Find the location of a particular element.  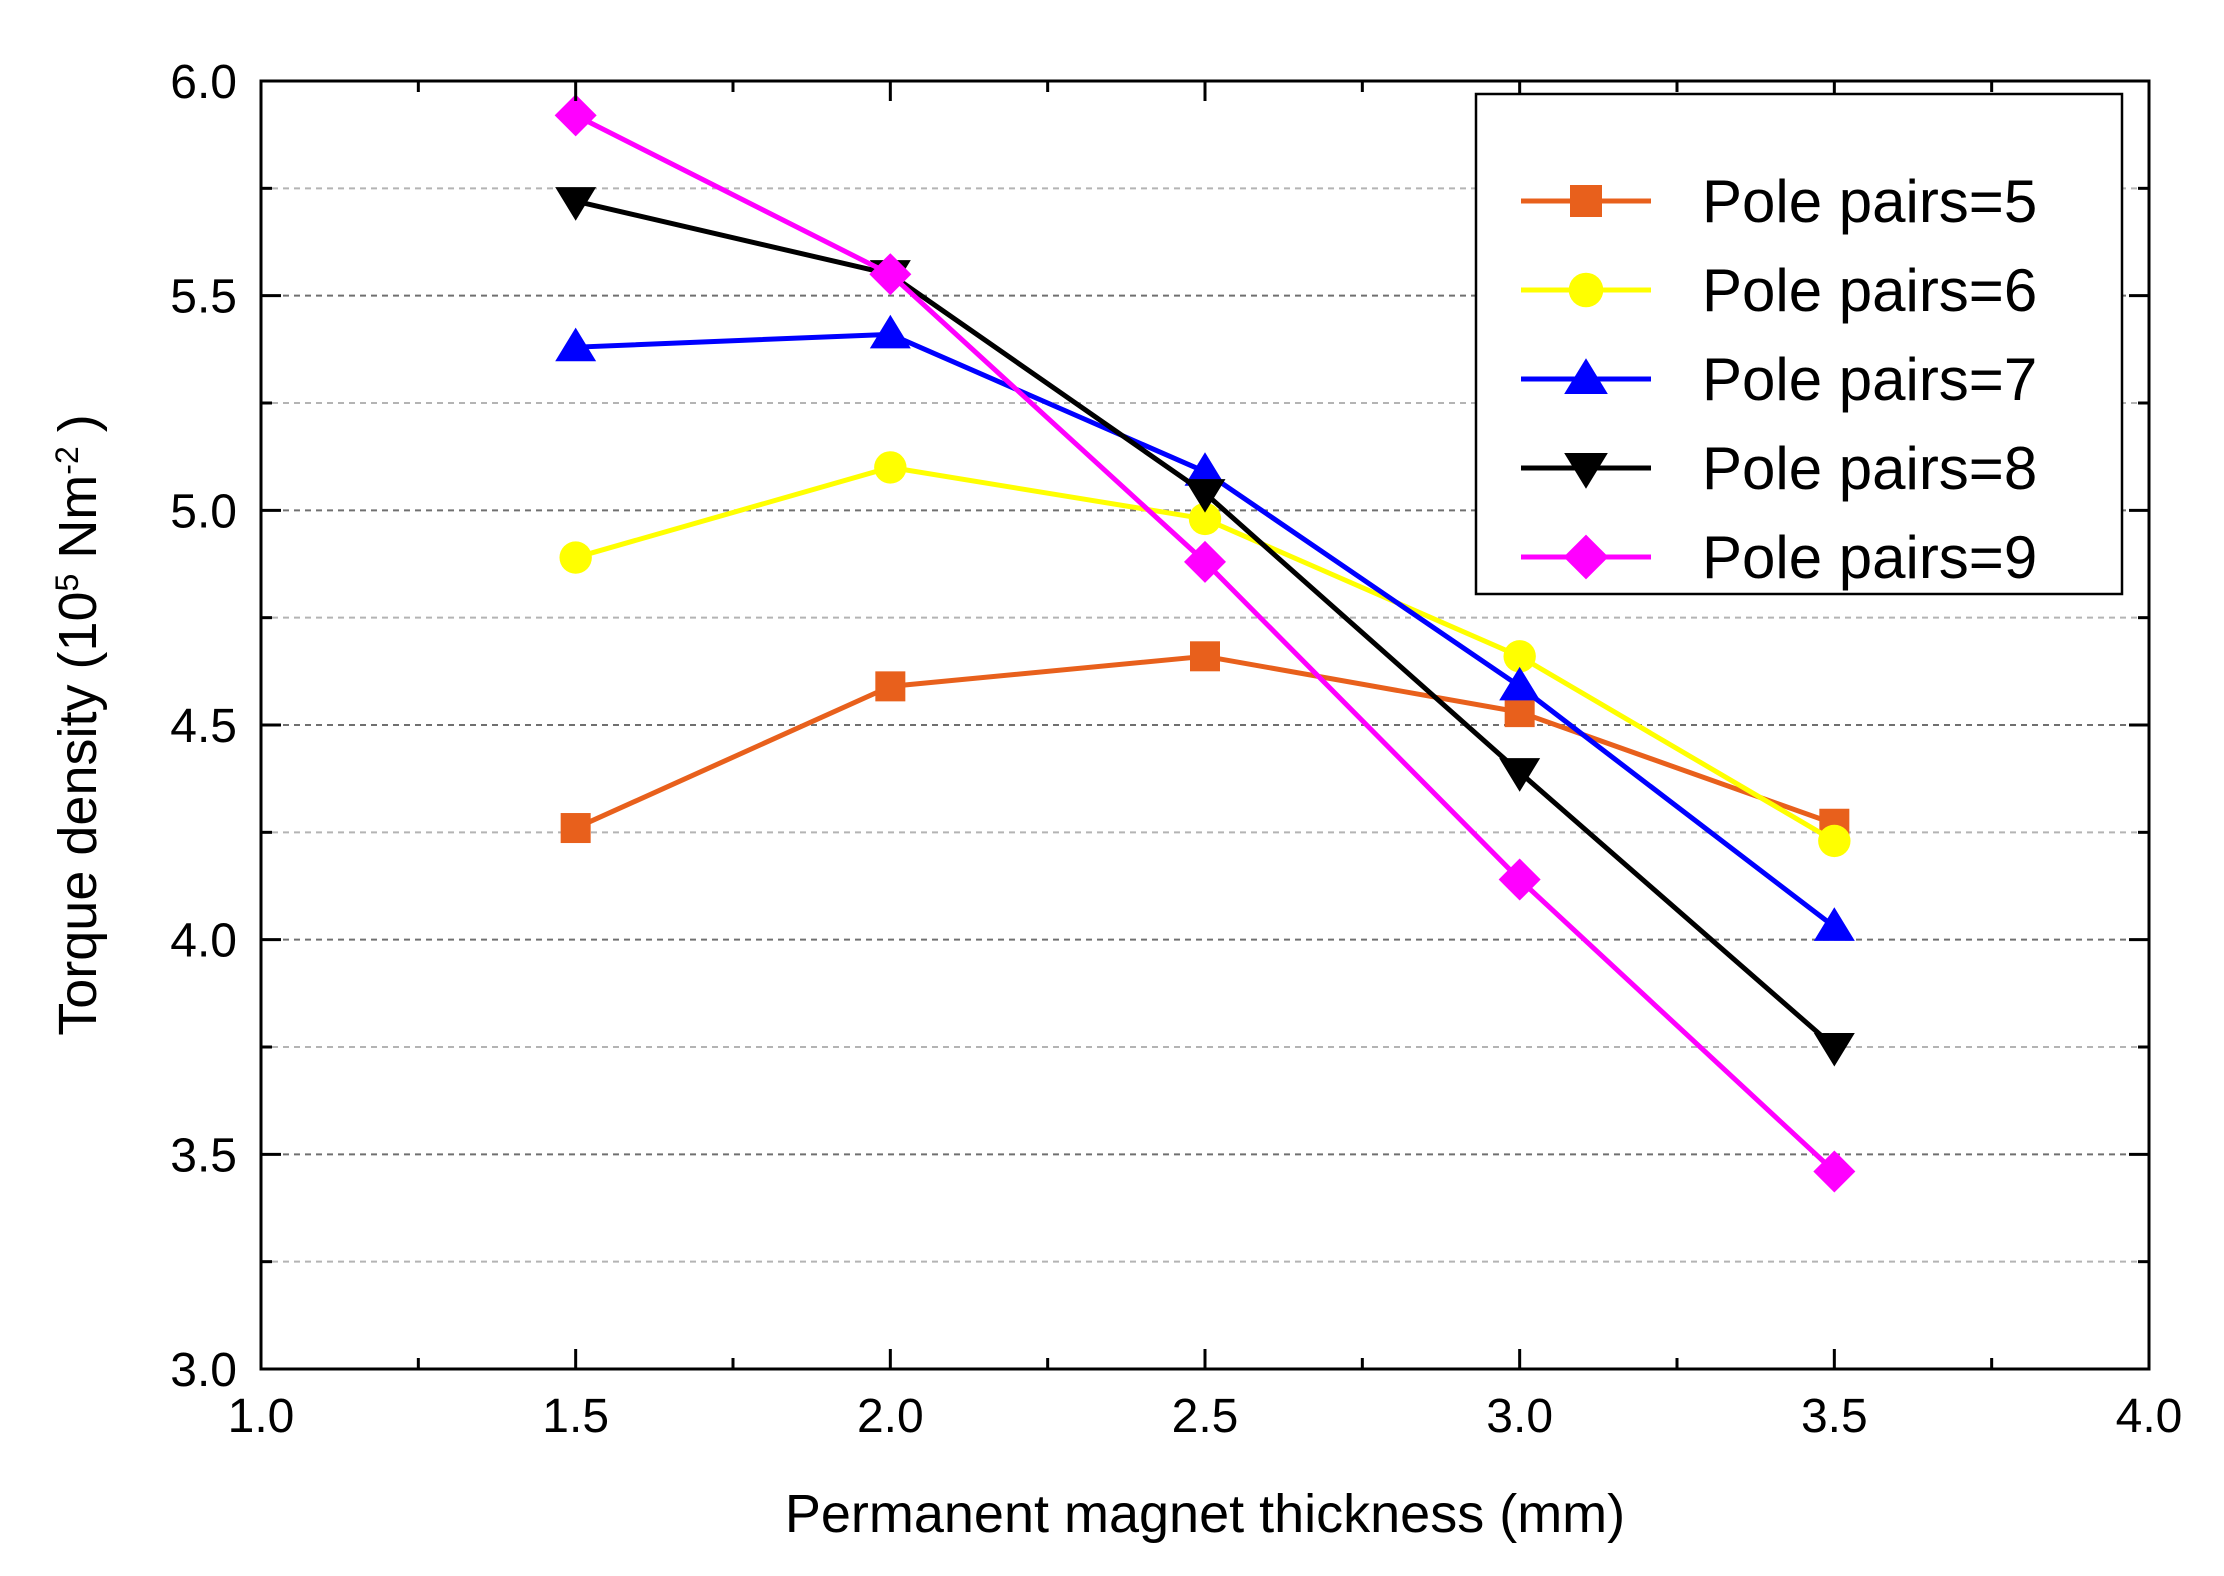

legend-item: Pole pairs=6 is located at coordinates (1779, 290).